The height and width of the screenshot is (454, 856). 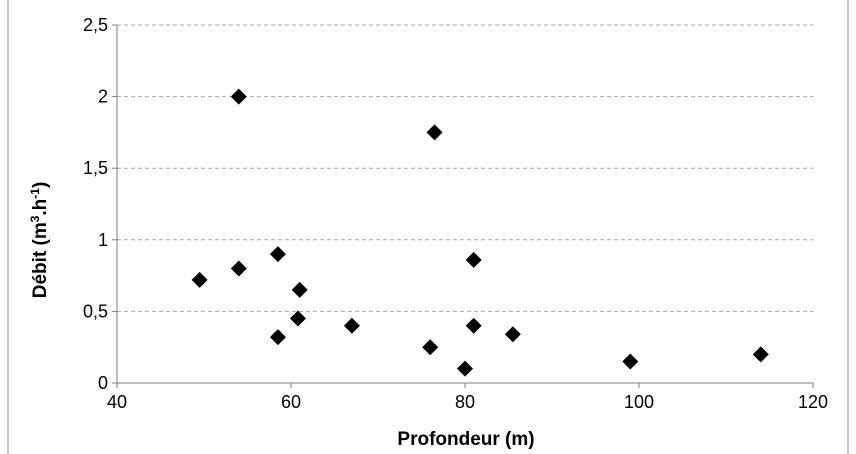 What do you see at coordinates (35, 218) in the screenshot?
I see `y-axis-title-sup1: 3` at bounding box center [35, 218].